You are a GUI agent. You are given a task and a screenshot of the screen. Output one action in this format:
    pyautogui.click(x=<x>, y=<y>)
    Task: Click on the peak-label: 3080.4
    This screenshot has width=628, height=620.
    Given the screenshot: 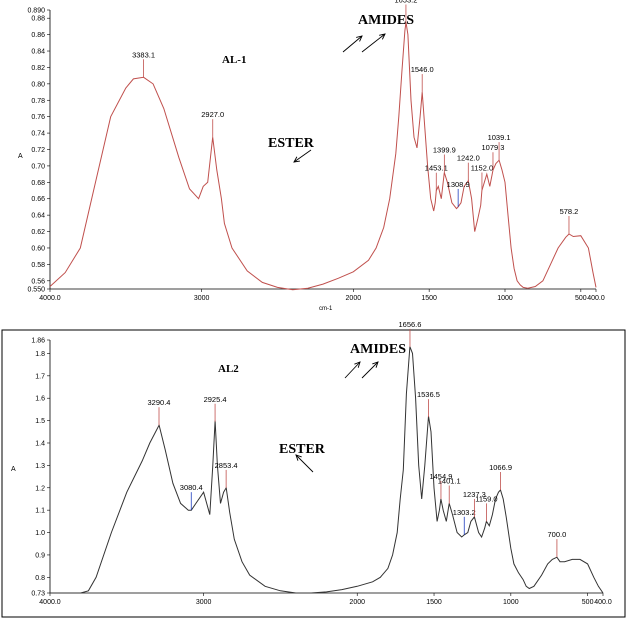 What is the action you would take?
    pyautogui.click(x=191, y=487)
    